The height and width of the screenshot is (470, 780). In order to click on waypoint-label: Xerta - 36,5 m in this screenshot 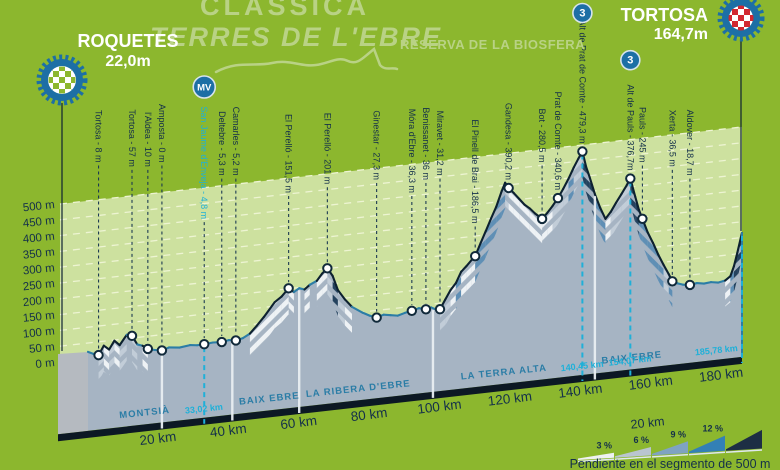, I will do `click(672, 138)`.